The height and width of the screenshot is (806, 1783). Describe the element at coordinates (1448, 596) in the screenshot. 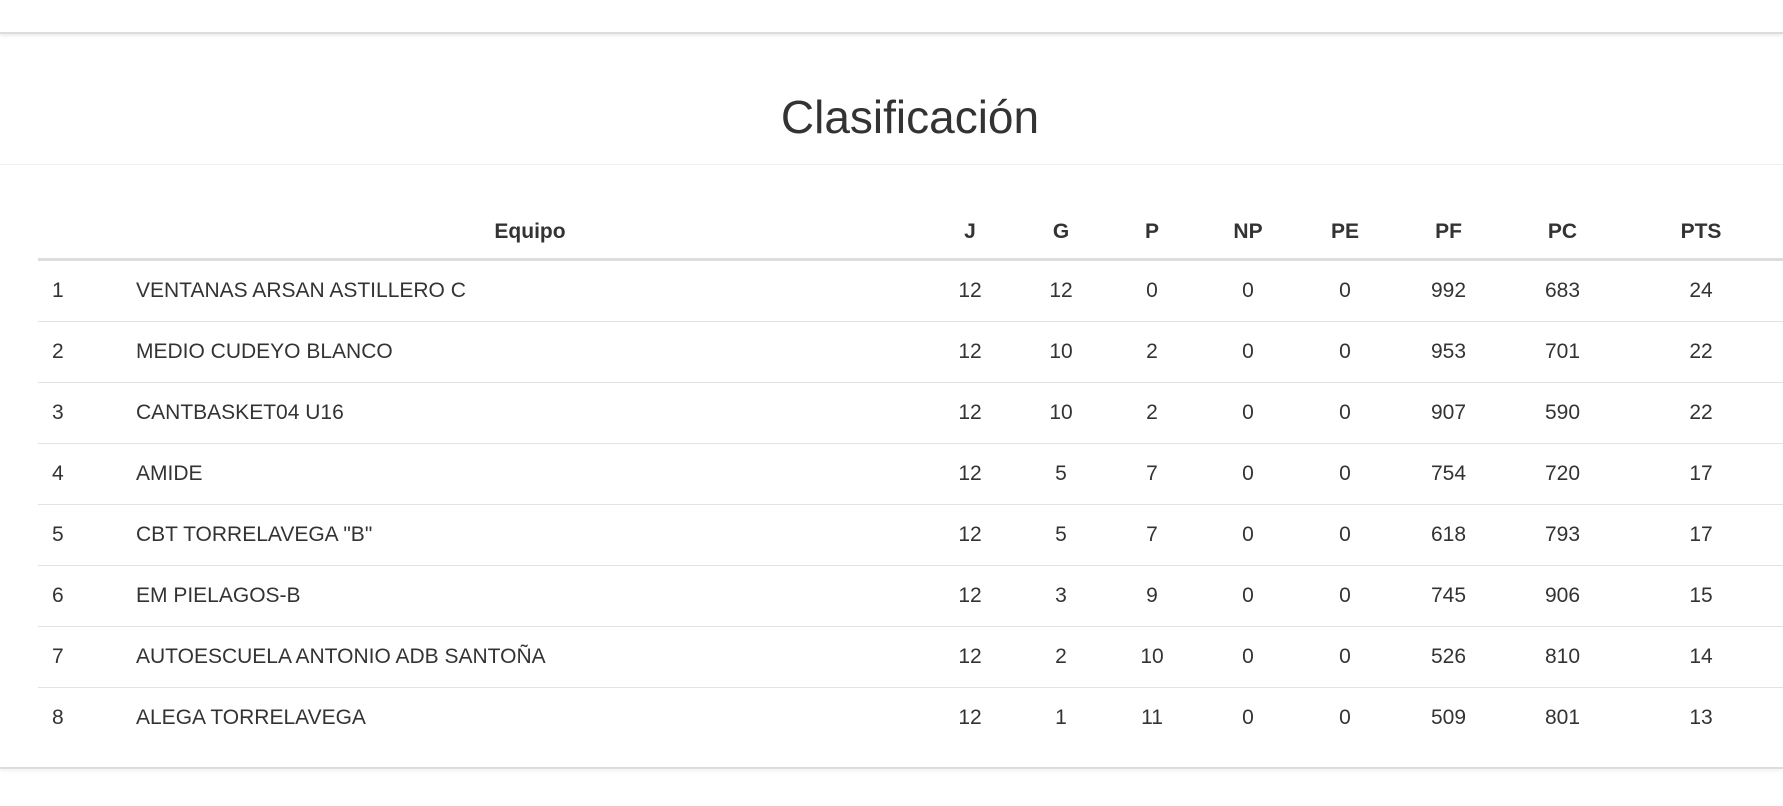

I see `cell-points-for: 745` at that location.